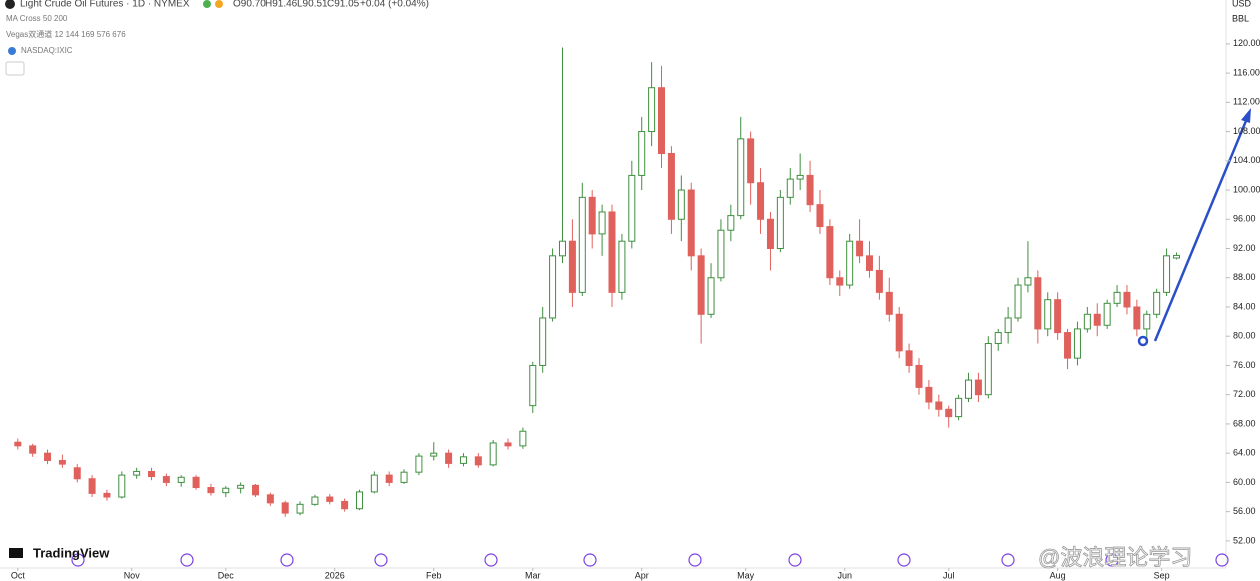  Describe the element at coordinates (746, 575) in the screenshot. I see `x-tick-label: May` at that location.